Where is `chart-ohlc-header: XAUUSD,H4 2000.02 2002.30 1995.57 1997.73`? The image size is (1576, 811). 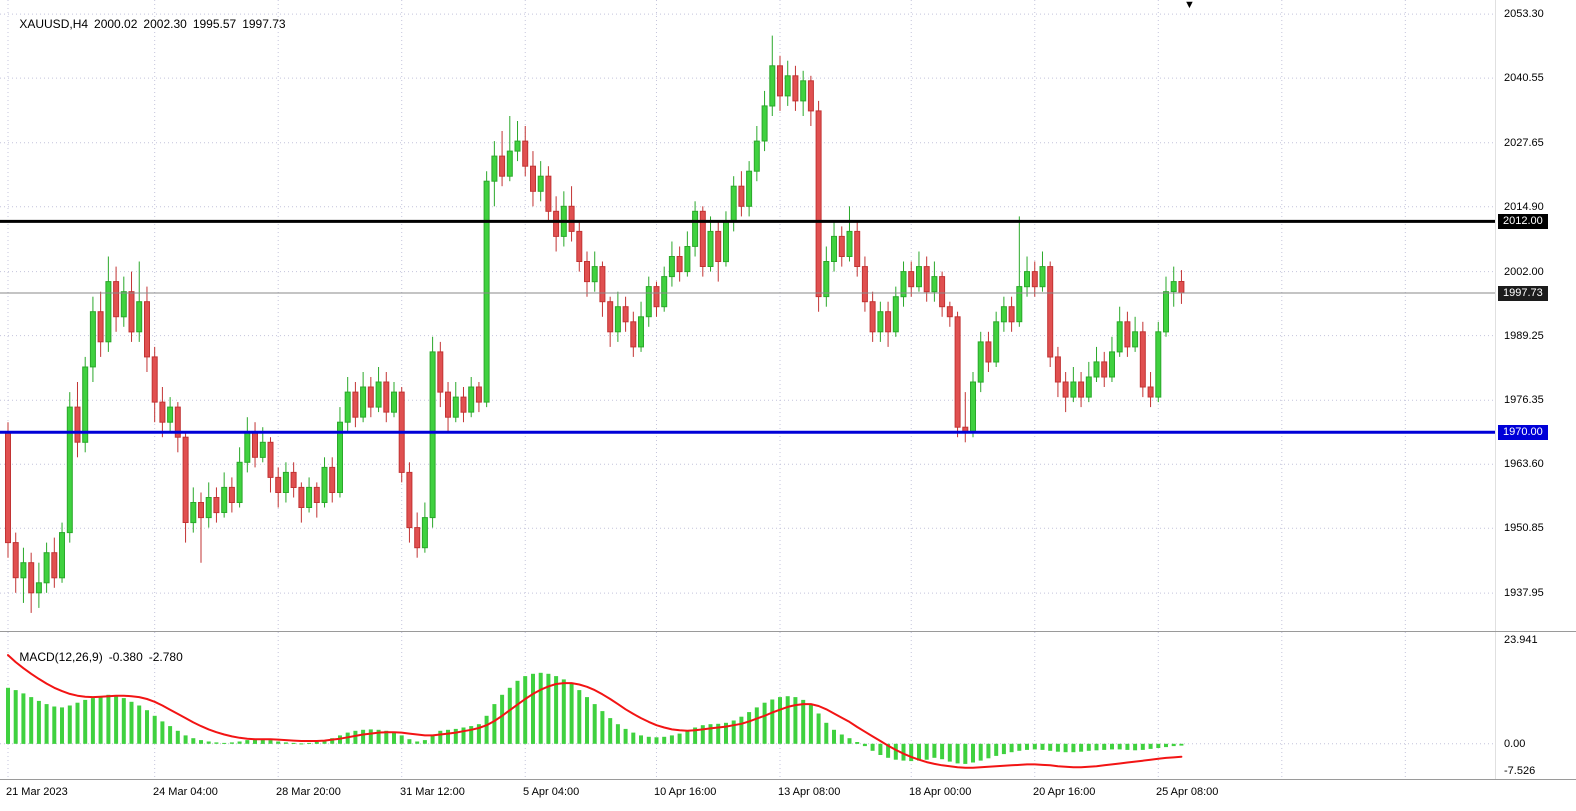 chart-ohlc-header: XAUUSD,H4 2000.02 2002.30 1995.57 1997.73 is located at coordinates (149, 24).